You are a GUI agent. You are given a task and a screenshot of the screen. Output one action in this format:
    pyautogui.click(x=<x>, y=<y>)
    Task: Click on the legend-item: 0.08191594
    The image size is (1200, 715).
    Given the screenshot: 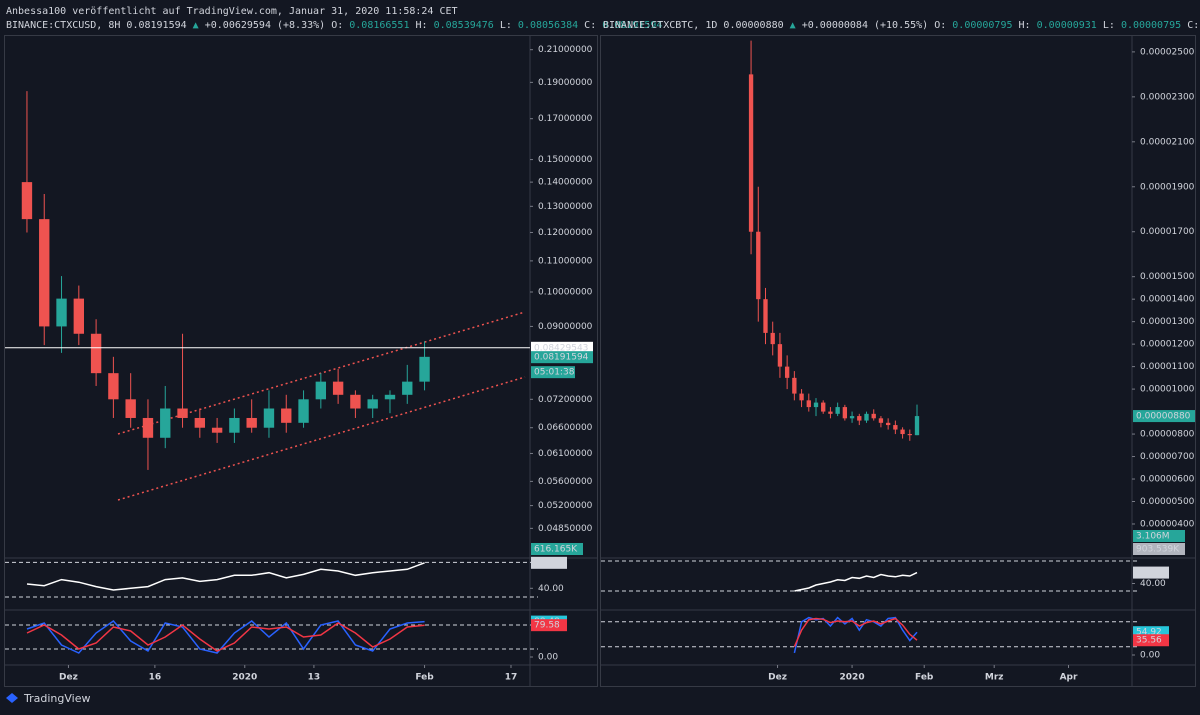 What is the action you would take?
    pyautogui.click(x=632, y=25)
    